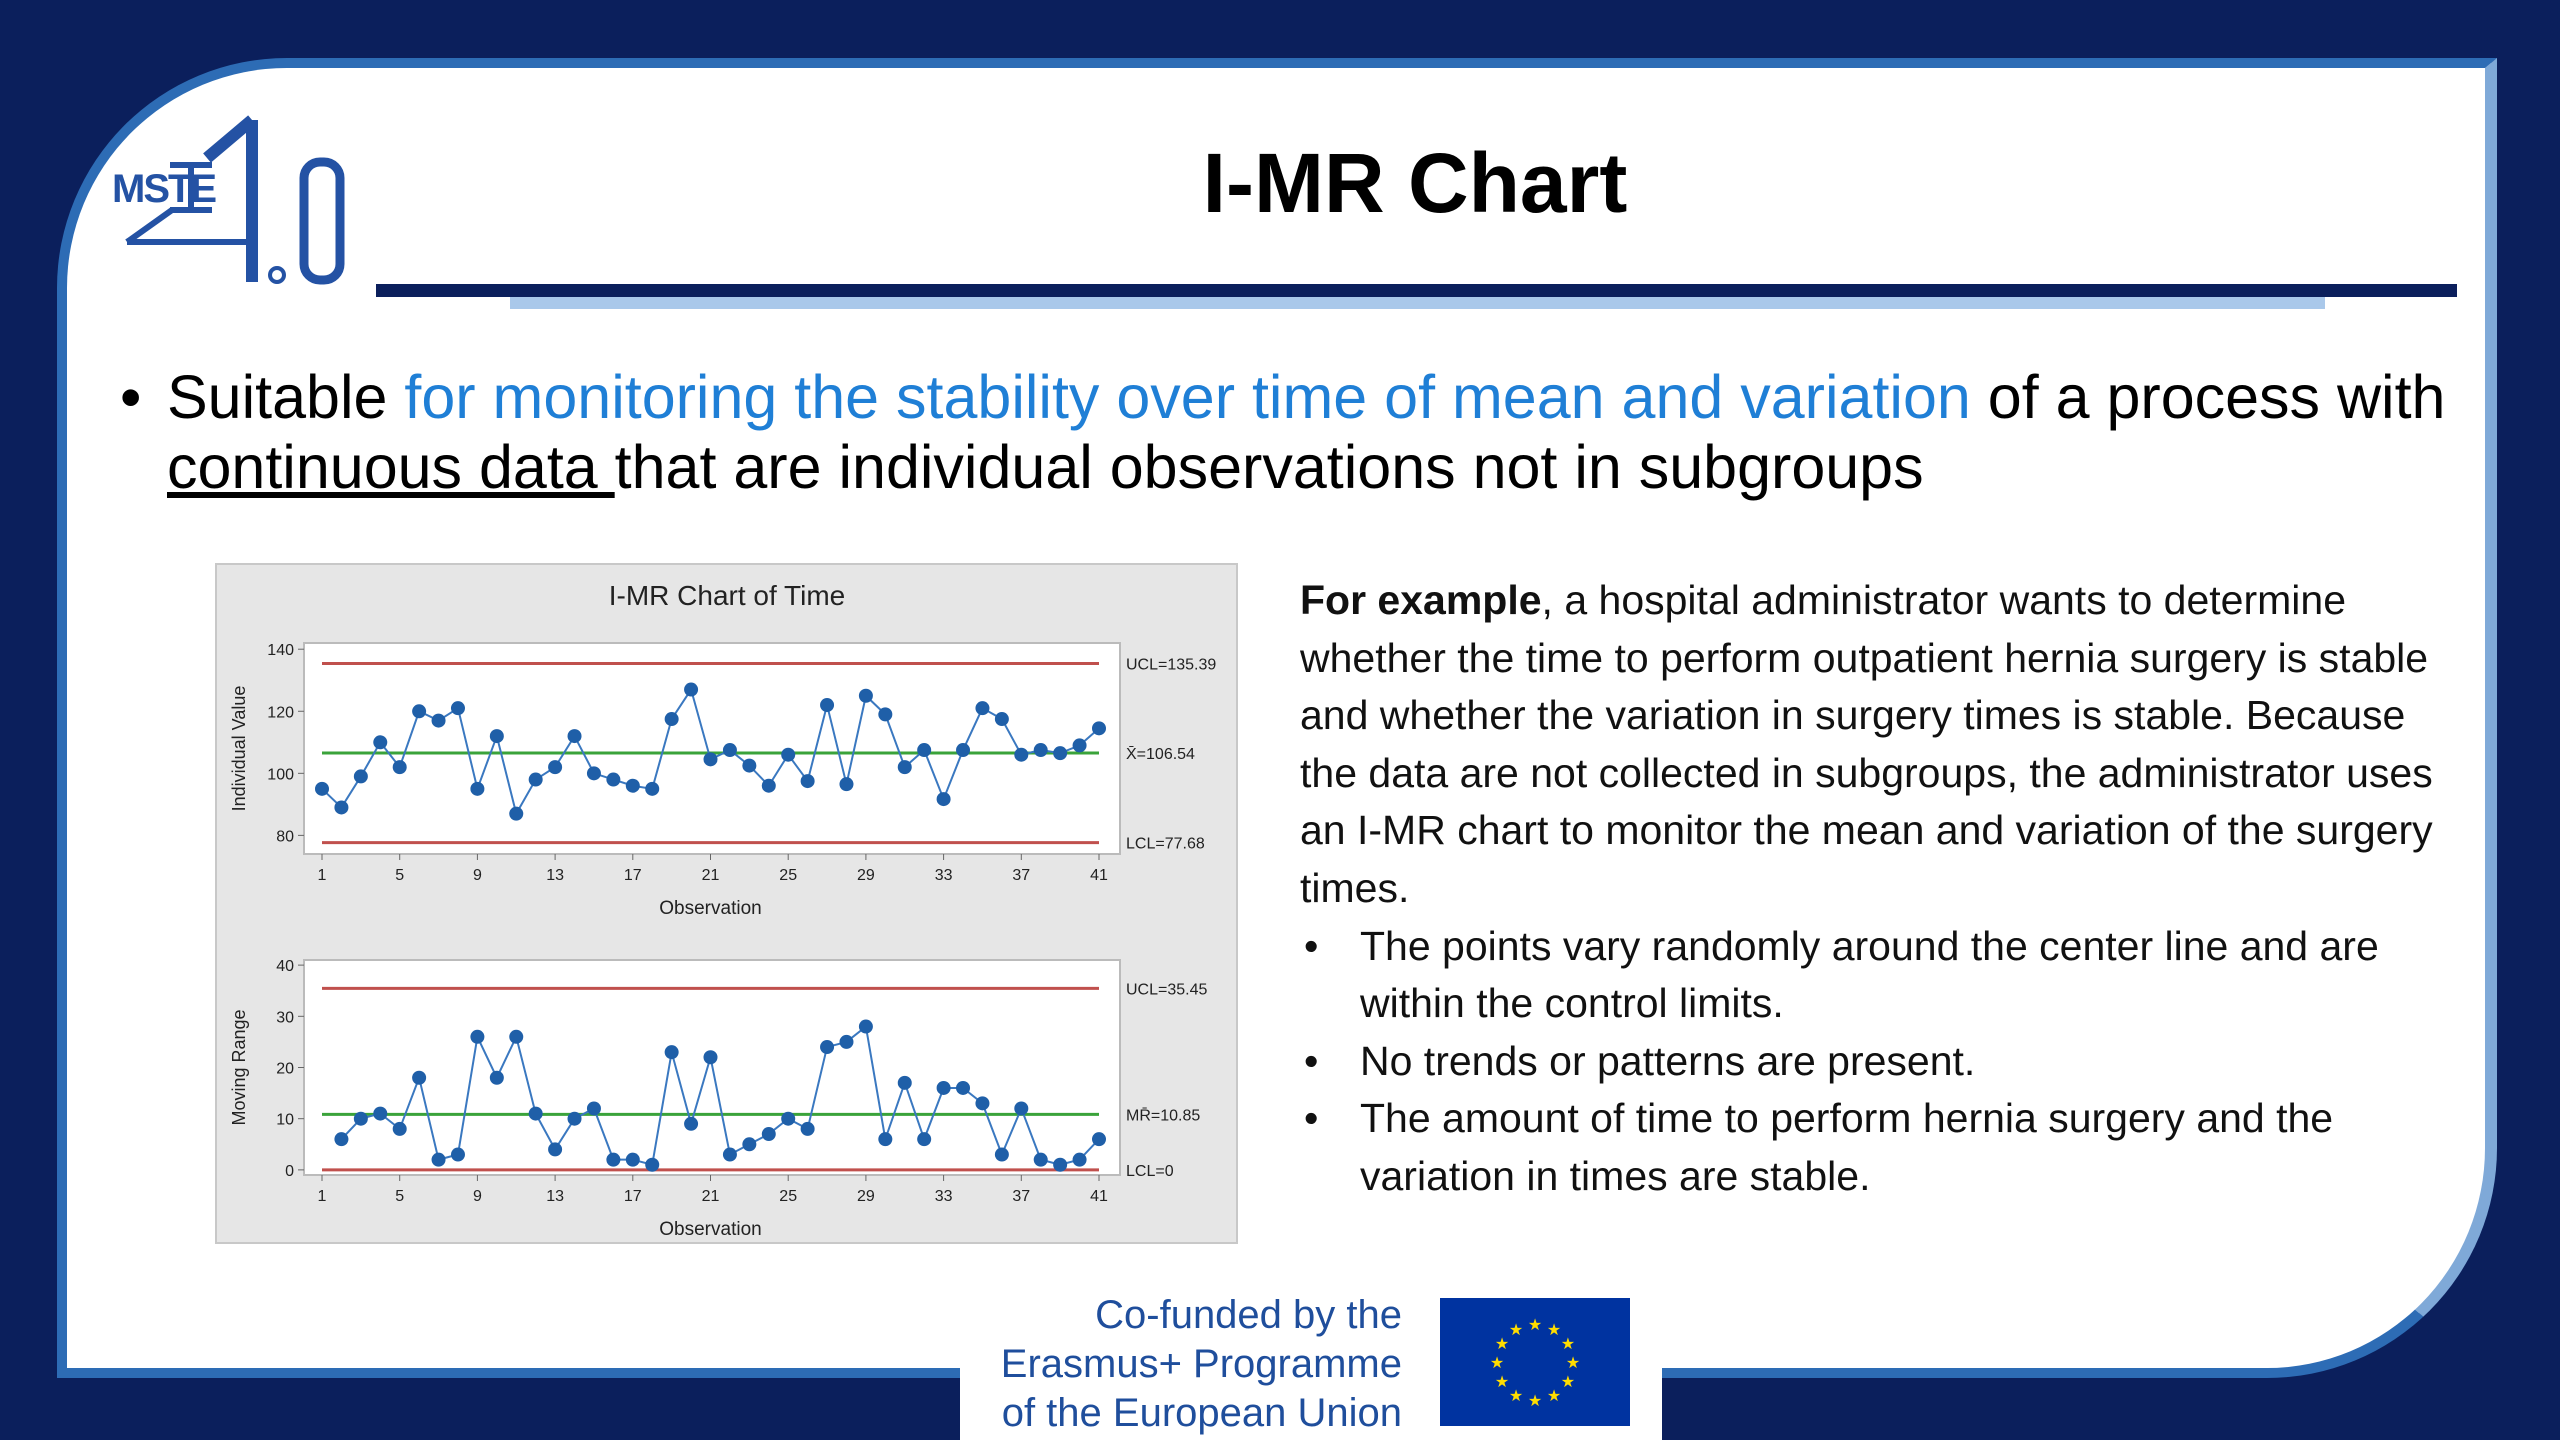 The height and width of the screenshot is (1440, 2560). I want to click on y-tick-label: 120, so click(280, 712).